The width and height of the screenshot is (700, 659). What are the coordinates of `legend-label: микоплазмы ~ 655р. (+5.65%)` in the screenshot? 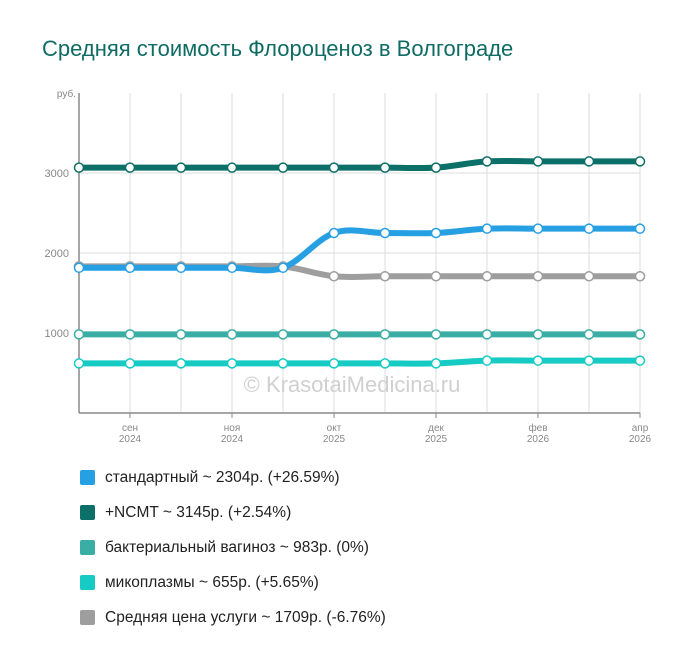 It's located at (212, 582).